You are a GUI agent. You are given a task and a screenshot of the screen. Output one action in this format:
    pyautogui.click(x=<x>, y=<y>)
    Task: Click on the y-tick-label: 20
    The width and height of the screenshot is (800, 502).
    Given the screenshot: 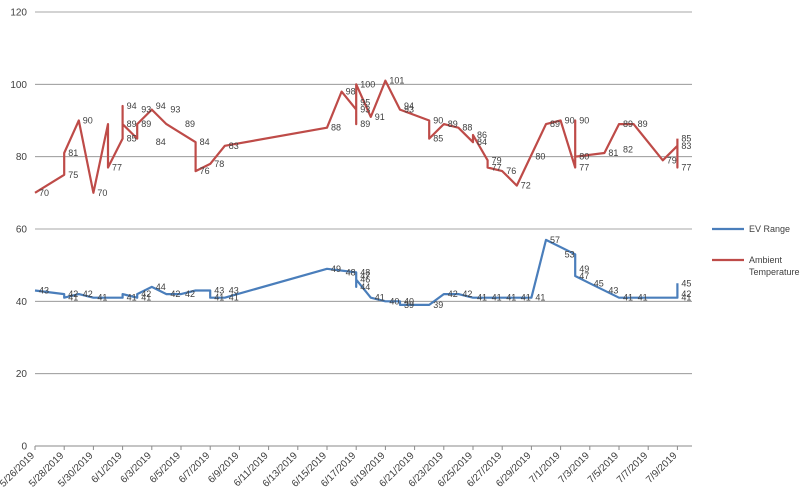 What is the action you would take?
    pyautogui.click(x=22, y=374)
    